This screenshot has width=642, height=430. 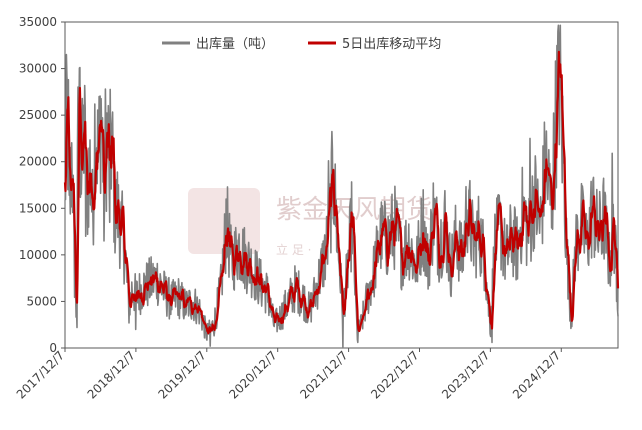 I want to click on y-tick-label: 20000, so click(x=38, y=162).